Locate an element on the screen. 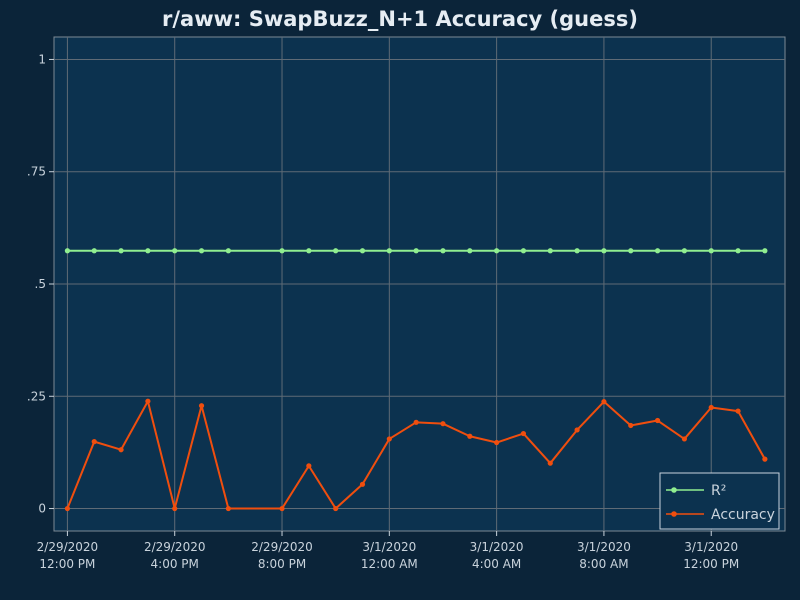  legend-label: Accuracy is located at coordinates (743, 515).